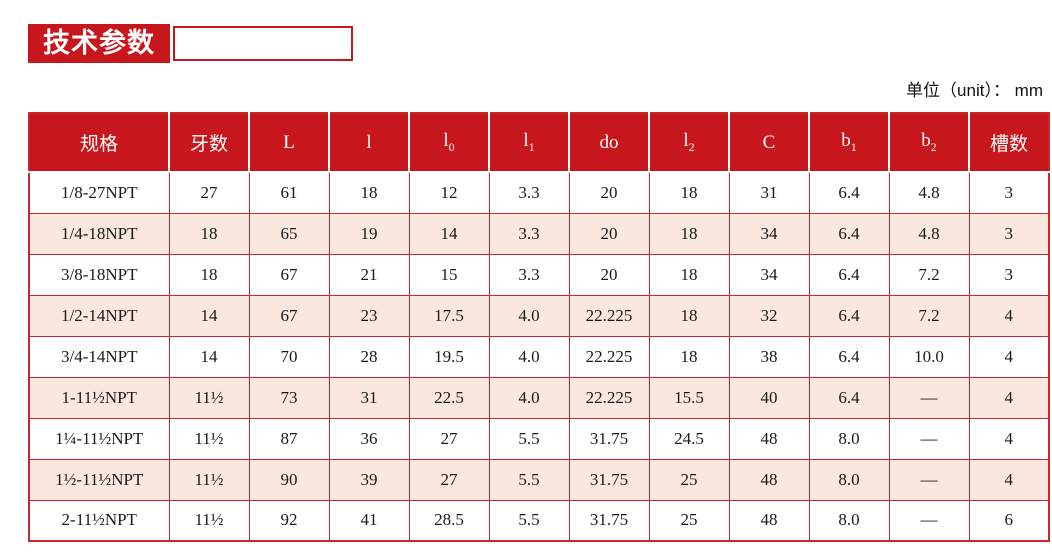 The width and height of the screenshot is (1052, 559). Describe the element at coordinates (849, 143) in the screenshot. I see `column-header-9: b1` at that location.